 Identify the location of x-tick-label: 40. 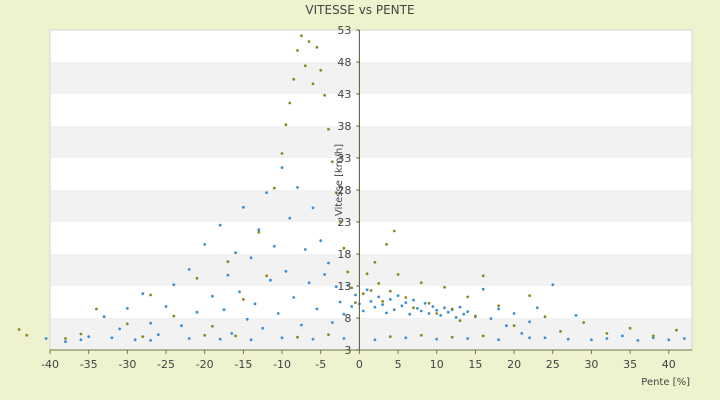
(669, 364).